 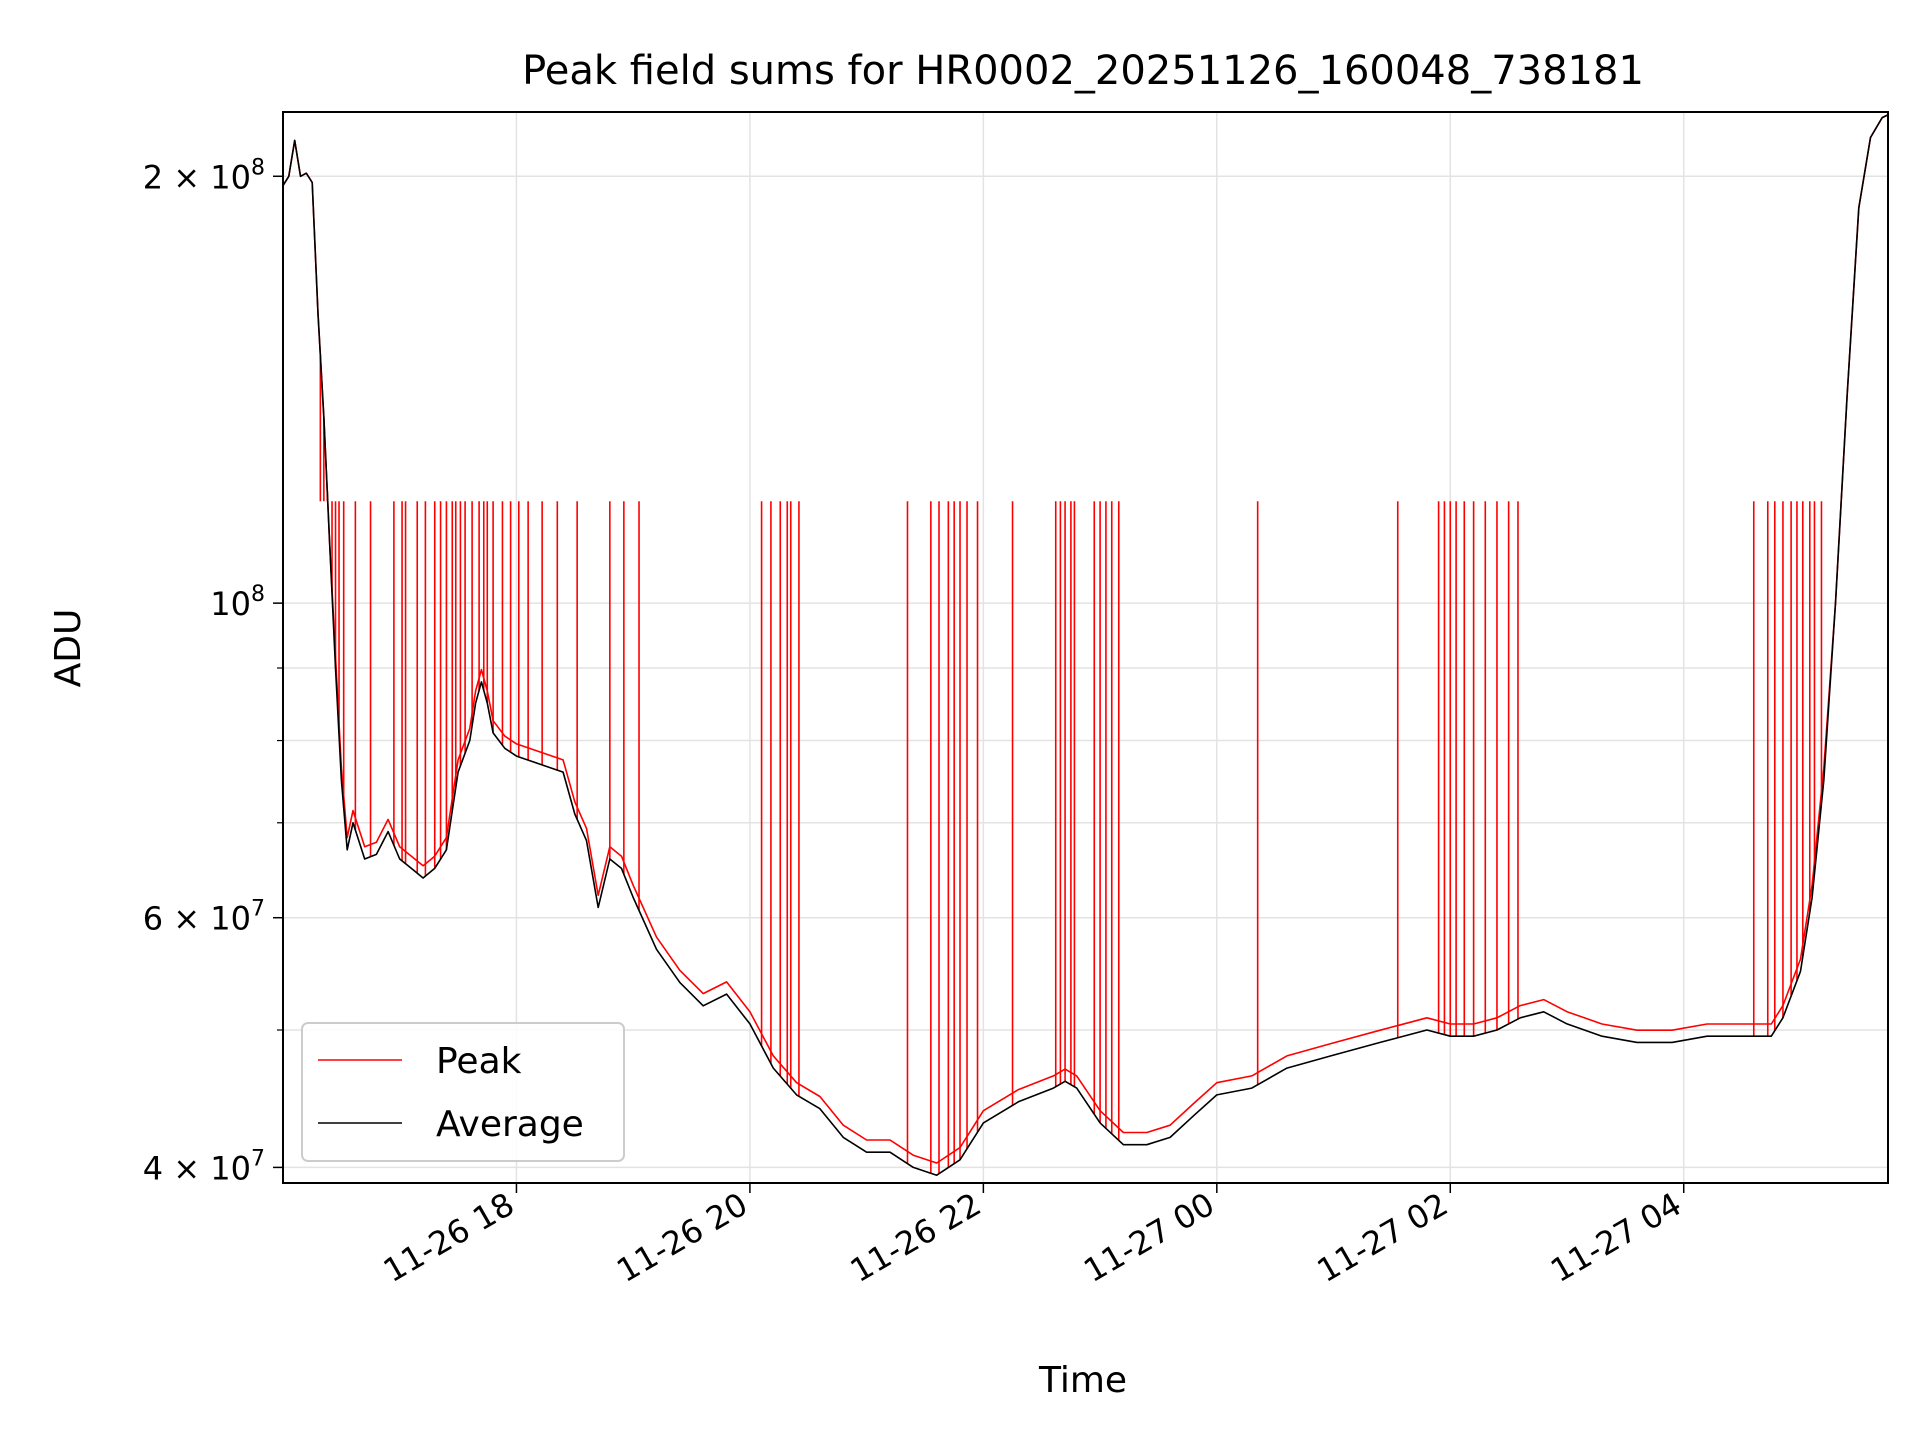 I want to click on y-tick-label: 2 × 10⁸, so click(x=204, y=175).